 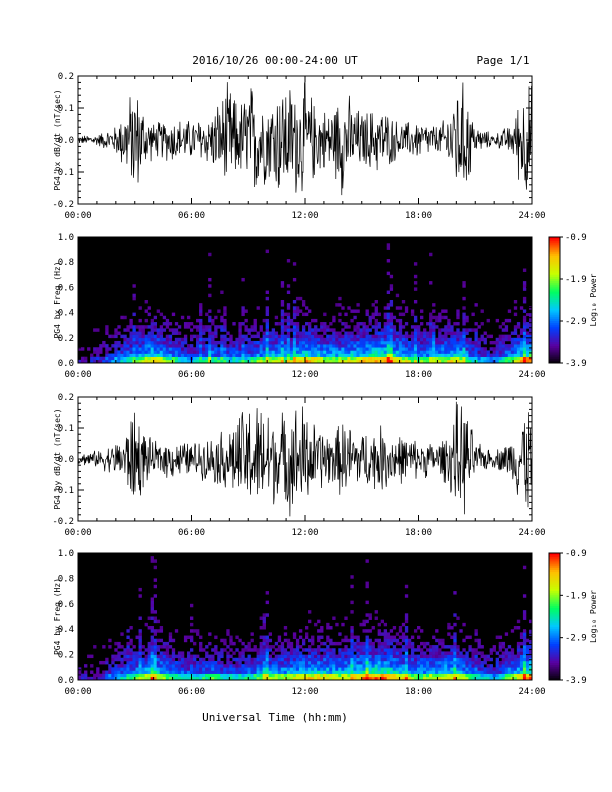 I want to click on x-tick-label: 18:00, so click(x=418, y=216).